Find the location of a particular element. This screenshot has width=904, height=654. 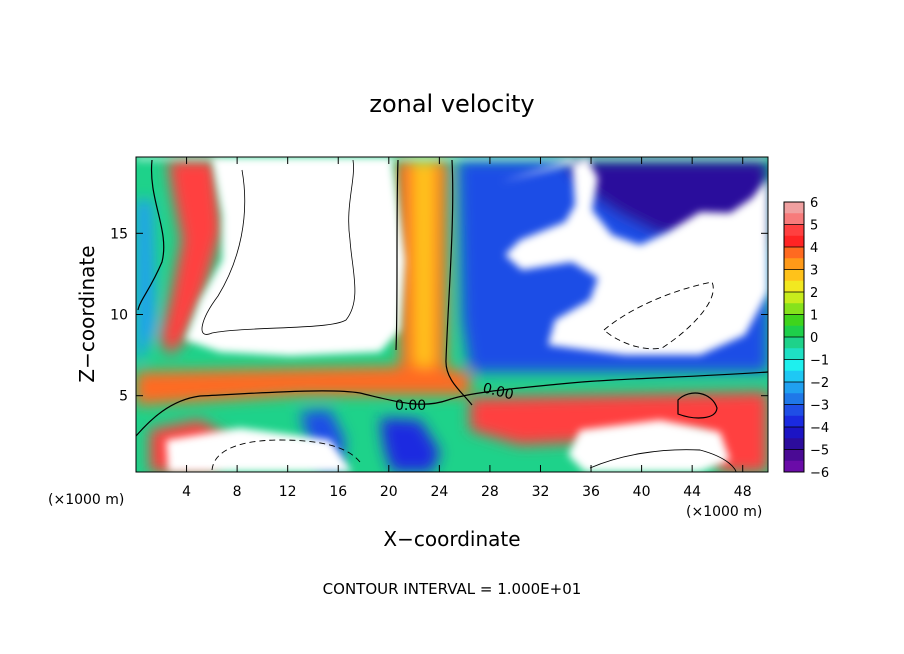

field-white-upper-left is located at coordinates (295, 258).